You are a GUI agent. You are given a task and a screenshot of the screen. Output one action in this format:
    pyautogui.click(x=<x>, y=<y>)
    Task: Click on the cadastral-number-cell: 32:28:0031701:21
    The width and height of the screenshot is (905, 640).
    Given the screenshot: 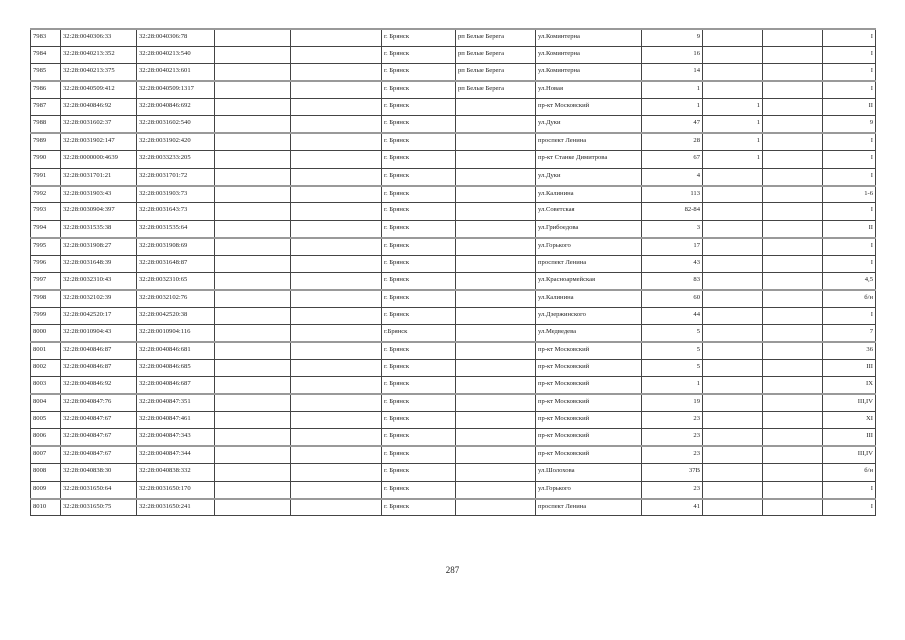 What is the action you would take?
    pyautogui.click(x=98, y=177)
    